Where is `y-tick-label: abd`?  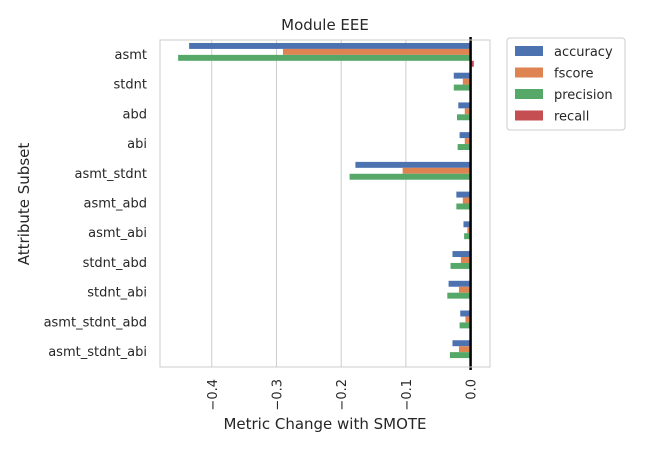 y-tick-label: abd is located at coordinates (135, 114).